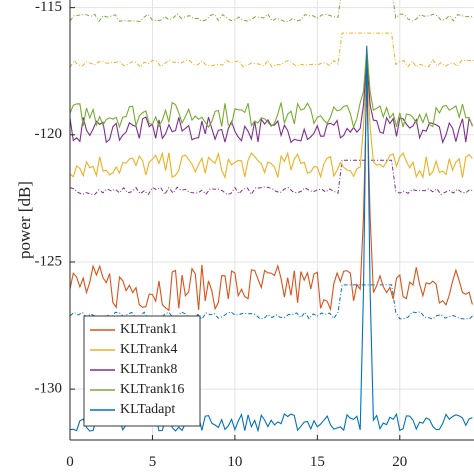 The width and height of the screenshot is (474, 474). Describe the element at coordinates (49, 261) in the screenshot. I see `y-tick-label: -125` at that location.